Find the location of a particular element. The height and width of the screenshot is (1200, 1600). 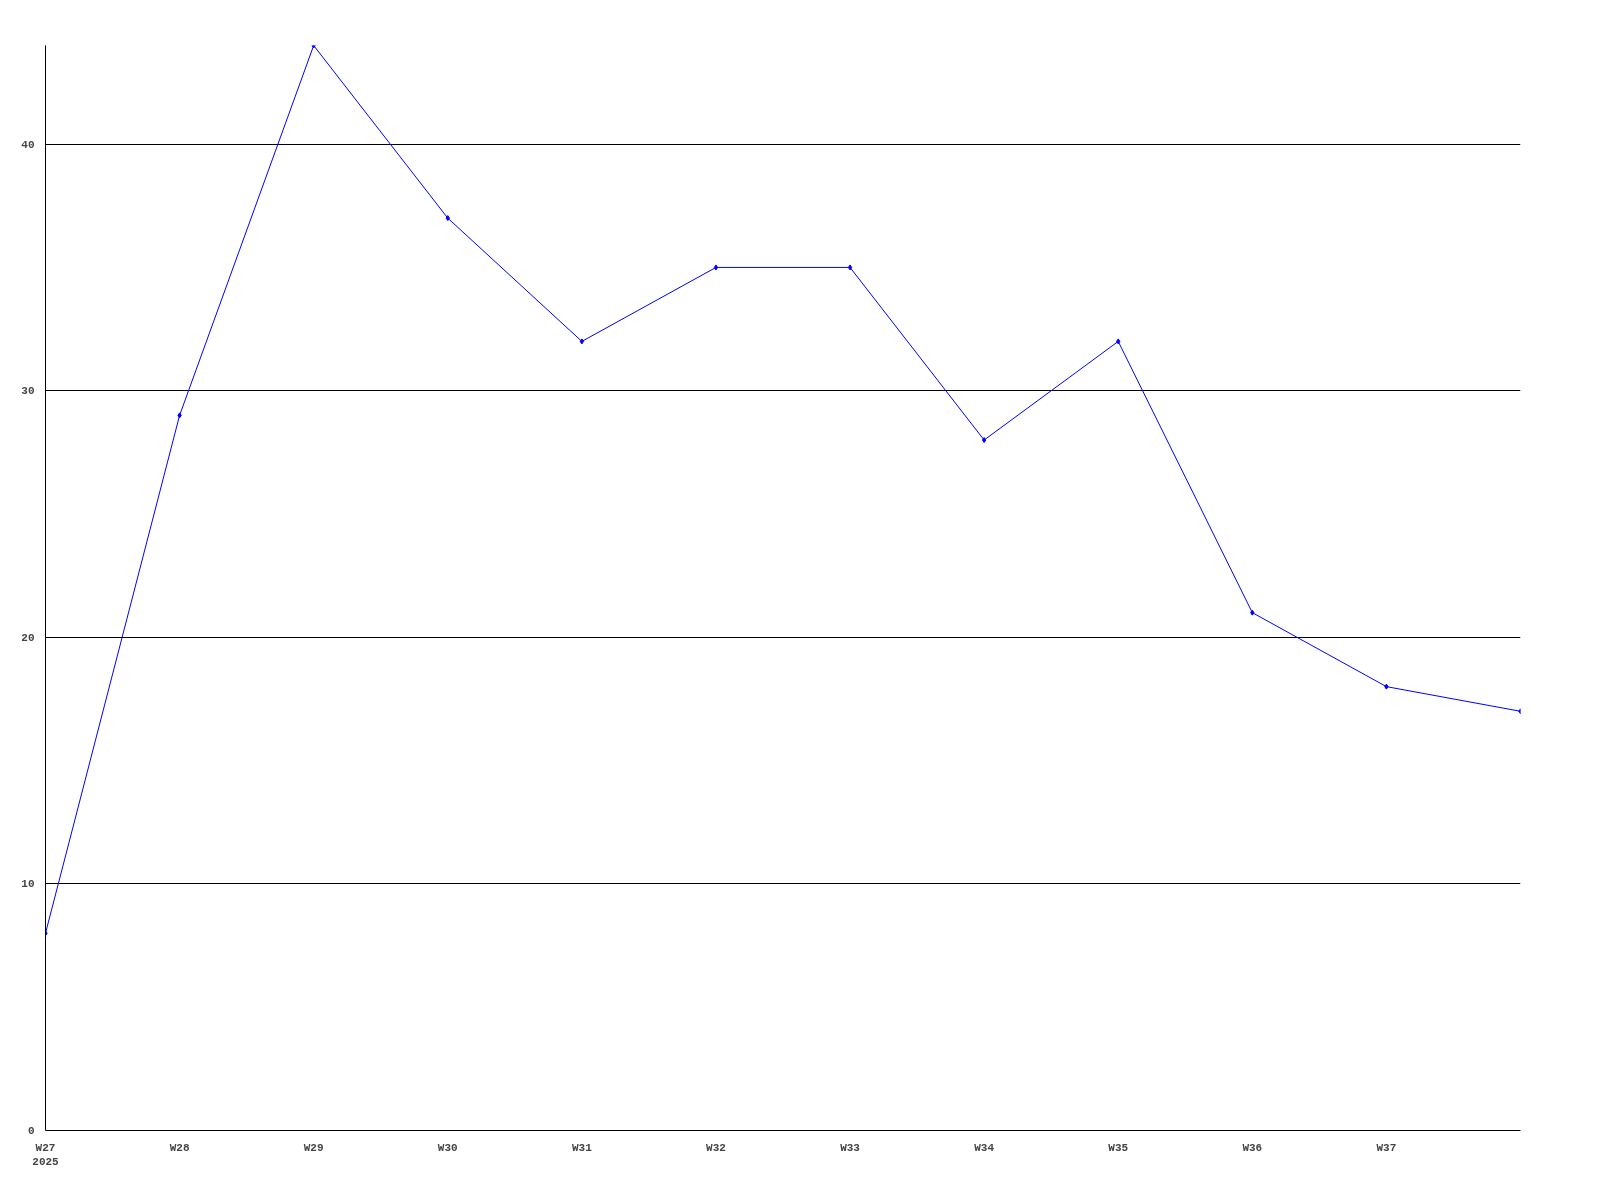

x-tick-label: W29 is located at coordinates (313, 1147).